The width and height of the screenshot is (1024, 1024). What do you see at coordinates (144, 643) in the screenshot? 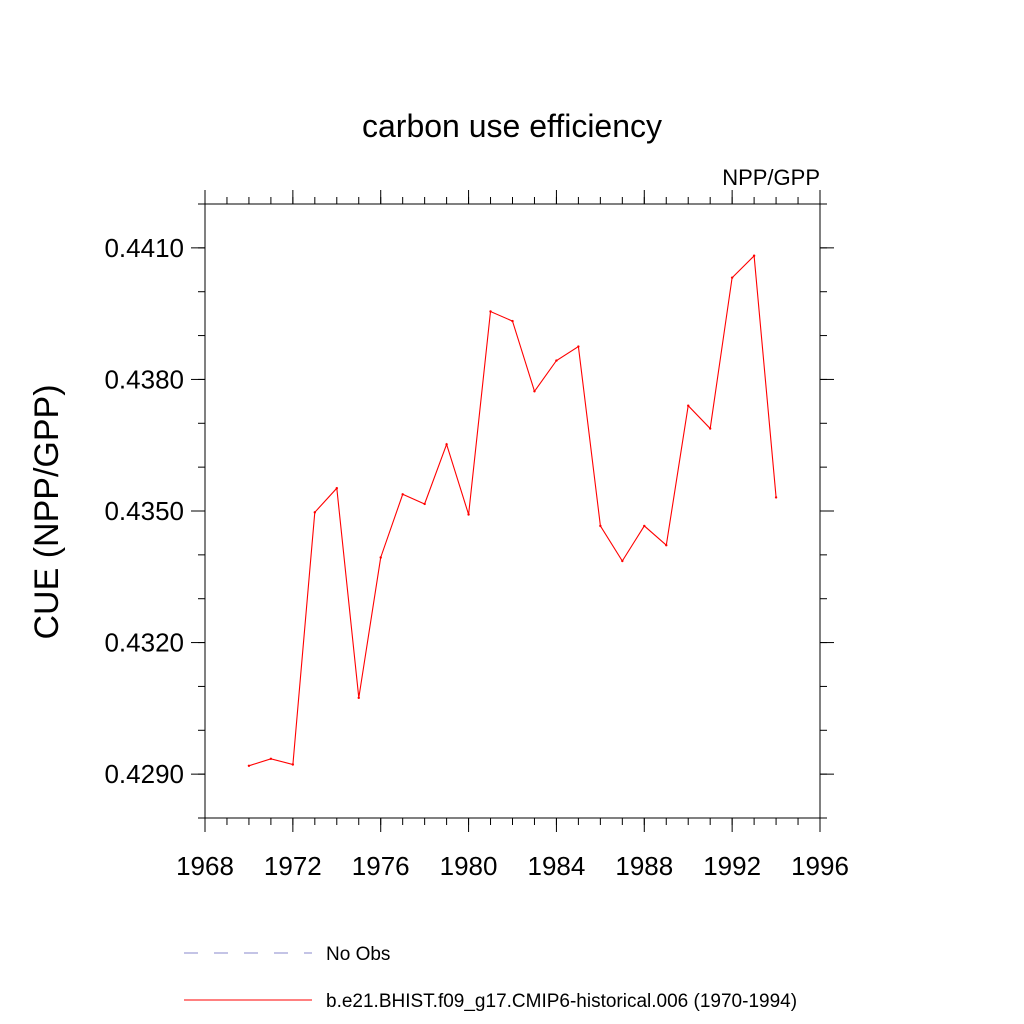
I see `y-tick-label: 0.4320` at bounding box center [144, 643].